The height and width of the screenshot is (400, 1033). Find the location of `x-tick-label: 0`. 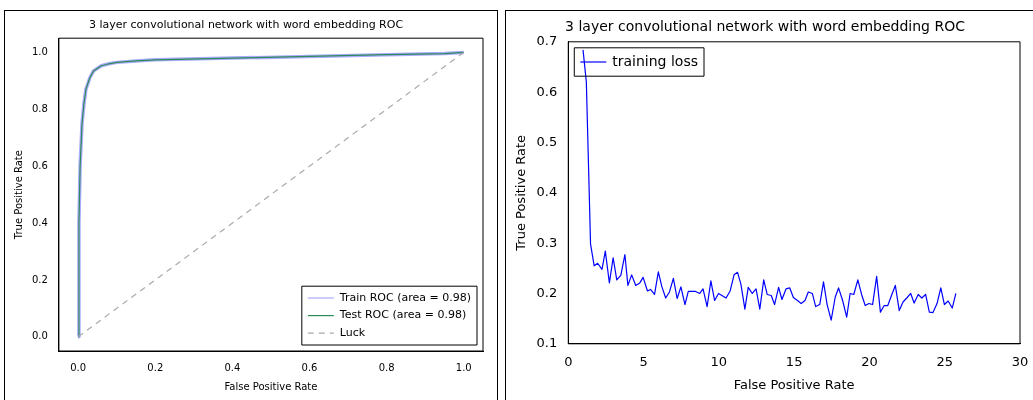

x-tick-label: 0 is located at coordinates (568, 361).